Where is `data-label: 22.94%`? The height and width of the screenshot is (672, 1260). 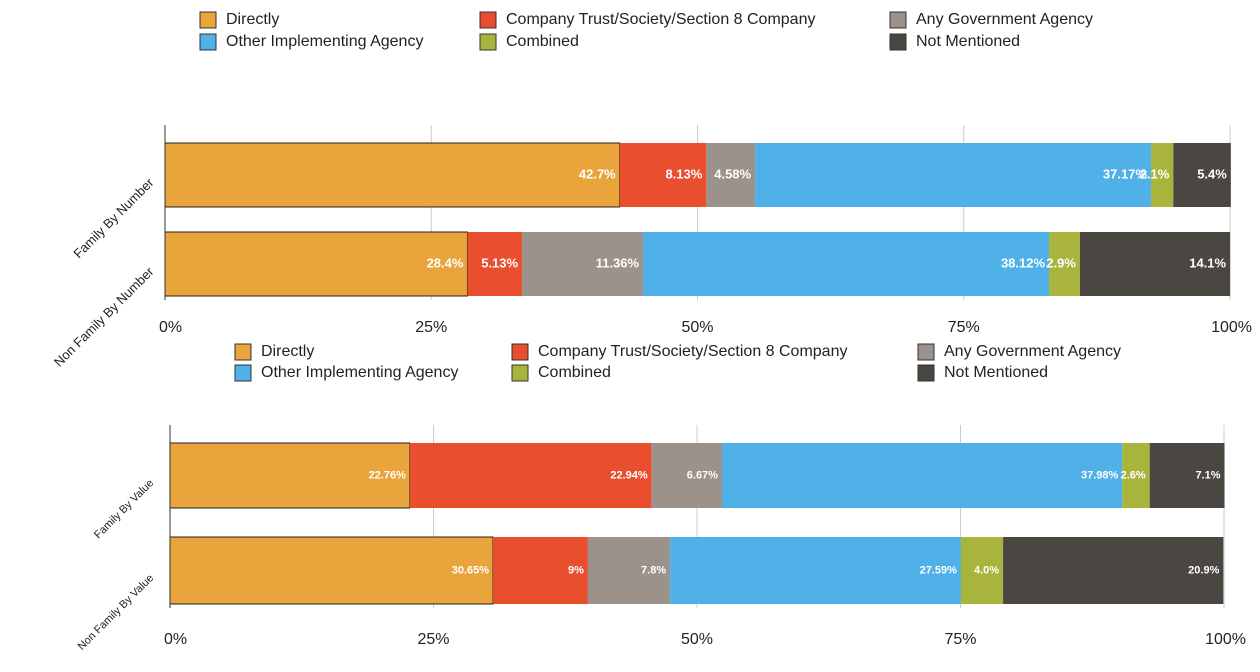 data-label: 22.94% is located at coordinates (629, 475).